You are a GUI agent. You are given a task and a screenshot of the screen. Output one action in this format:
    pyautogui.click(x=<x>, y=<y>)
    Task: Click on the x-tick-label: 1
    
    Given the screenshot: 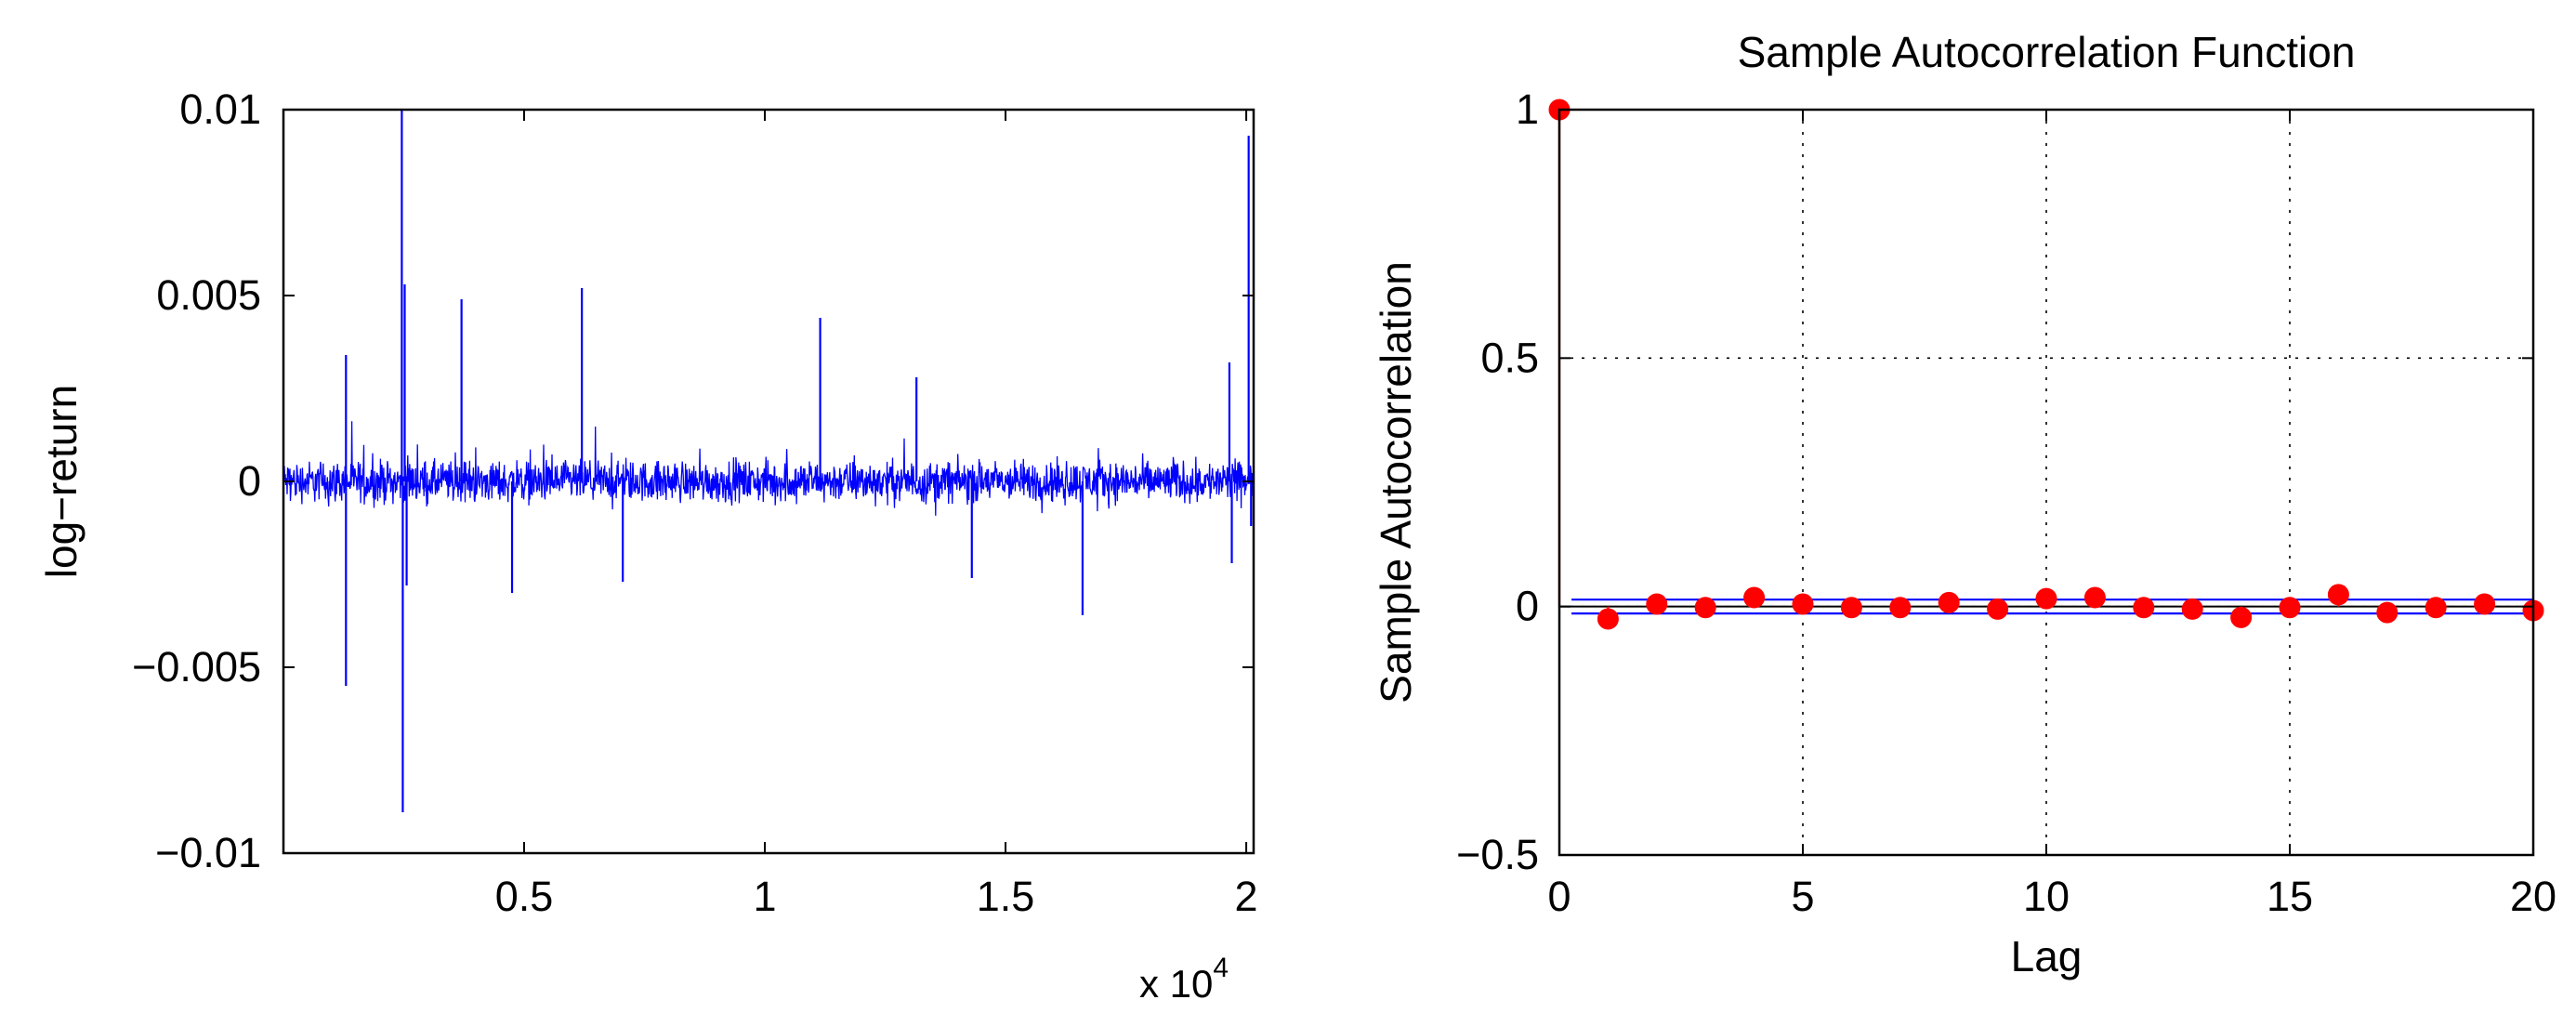 What is the action you would take?
    pyautogui.click(x=764, y=896)
    